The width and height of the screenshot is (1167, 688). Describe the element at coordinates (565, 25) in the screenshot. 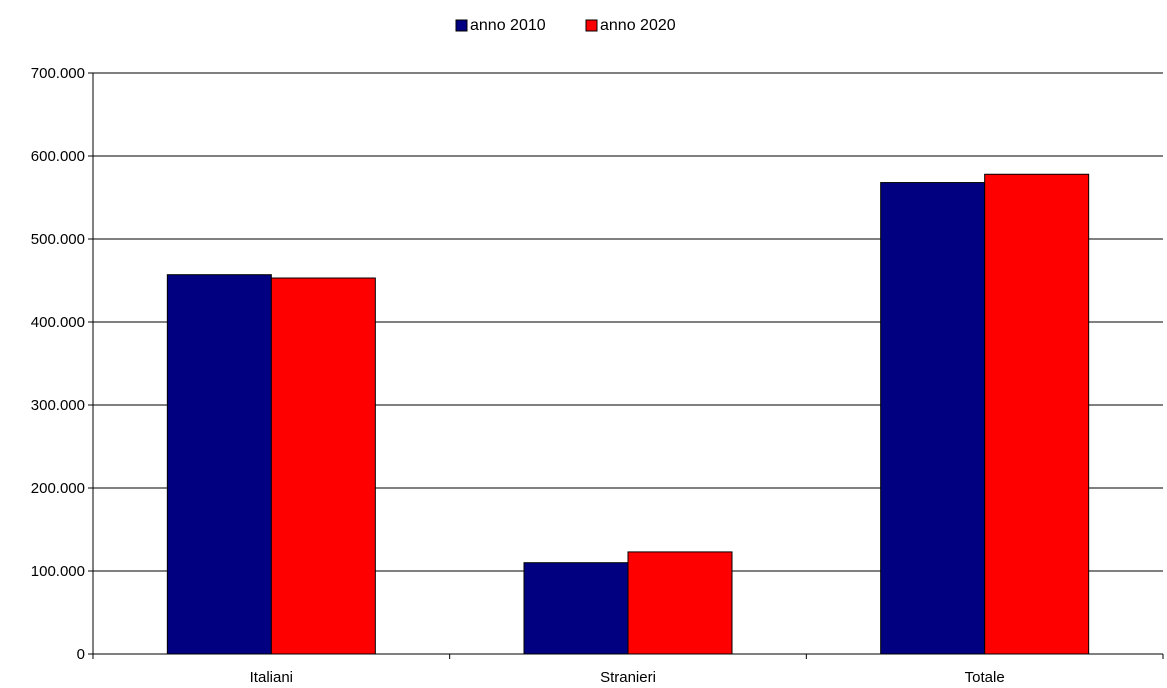

I see `legend: anno 2010 anno 2020` at that location.